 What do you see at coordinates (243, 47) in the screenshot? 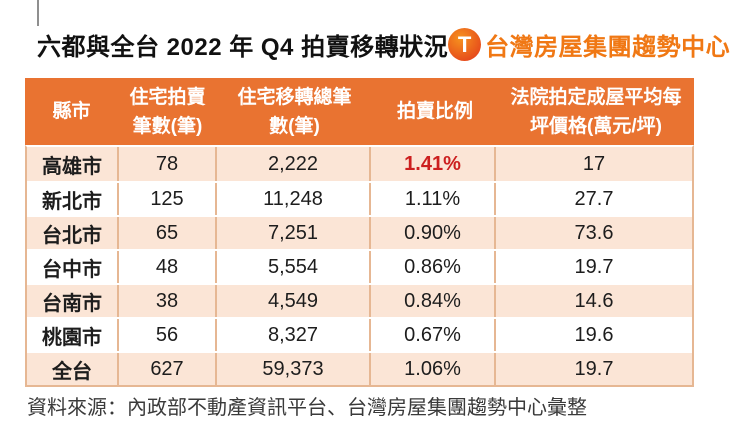
I see `page-title: 六都與全台 2022 年 Q4 拍賣移轉狀況` at bounding box center [243, 47].